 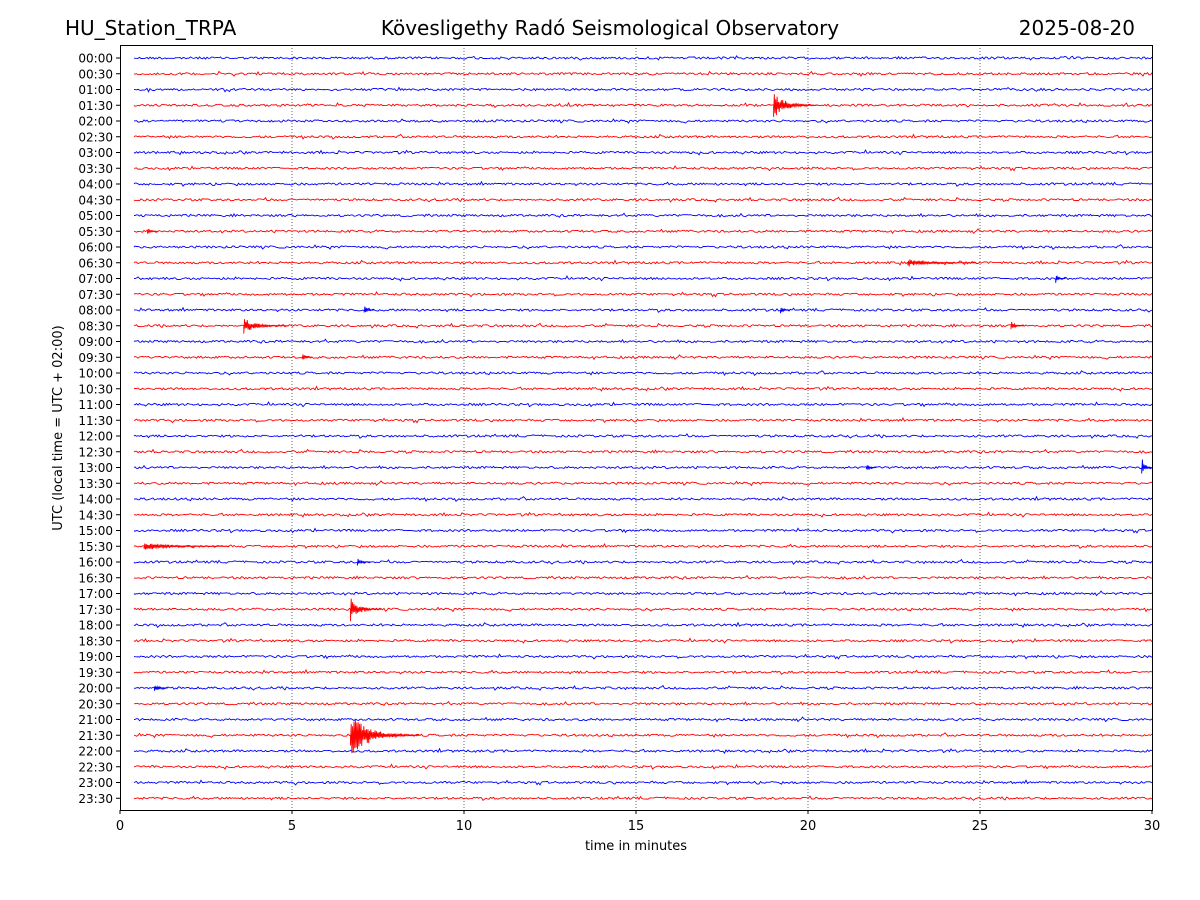 I want to click on station-name: HU_Station_TRPA, so click(x=151, y=28).